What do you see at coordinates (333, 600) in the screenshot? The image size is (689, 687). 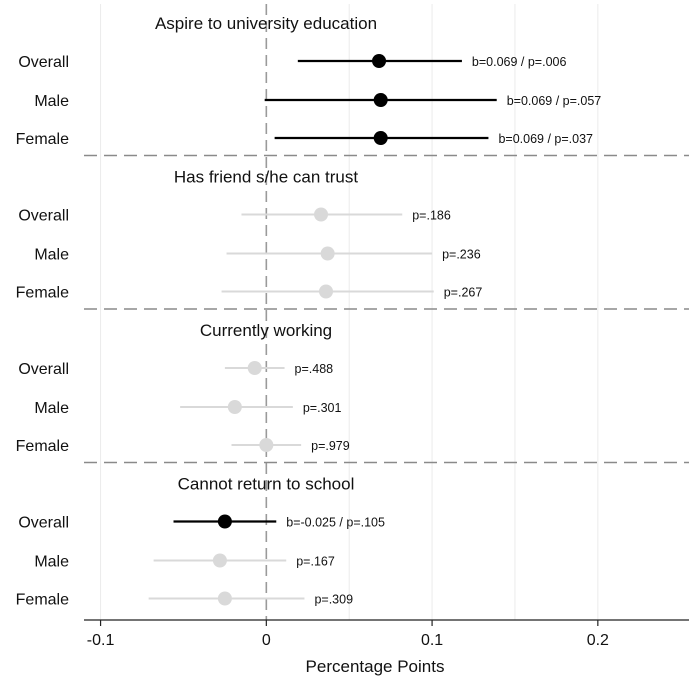 I see `estimate-annotation: p=.309` at bounding box center [333, 600].